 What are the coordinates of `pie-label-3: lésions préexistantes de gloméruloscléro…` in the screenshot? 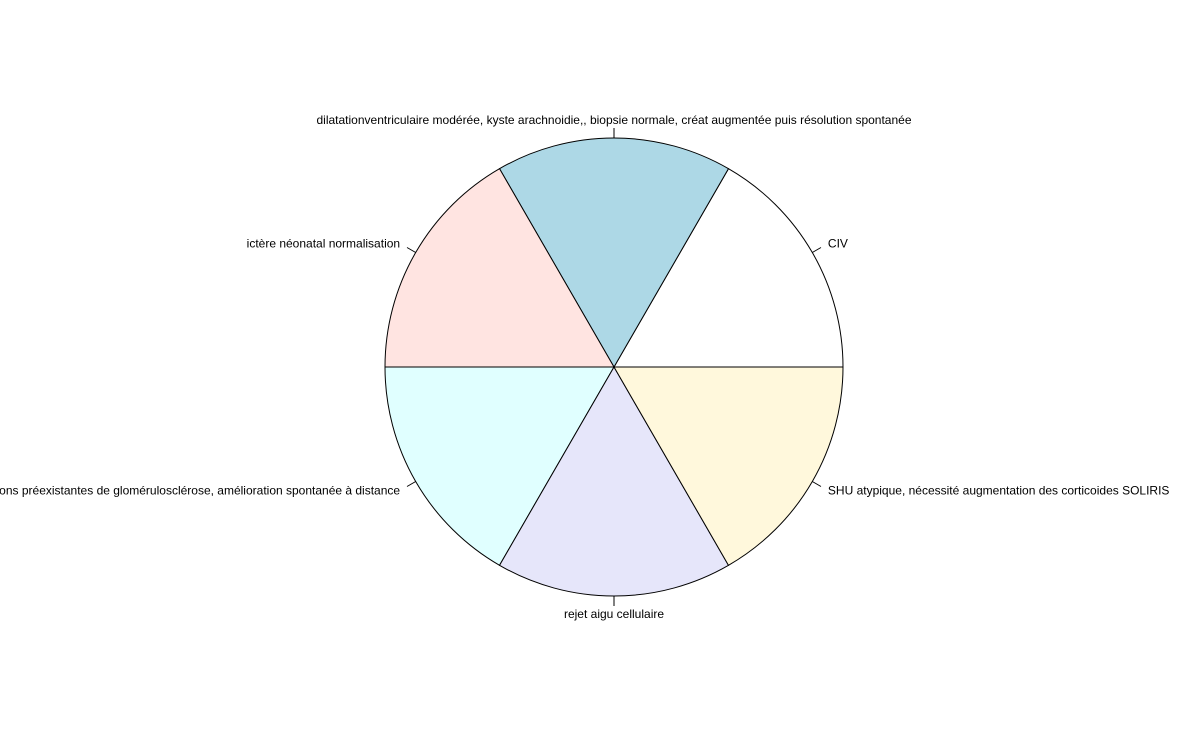 It's located at (200, 491).